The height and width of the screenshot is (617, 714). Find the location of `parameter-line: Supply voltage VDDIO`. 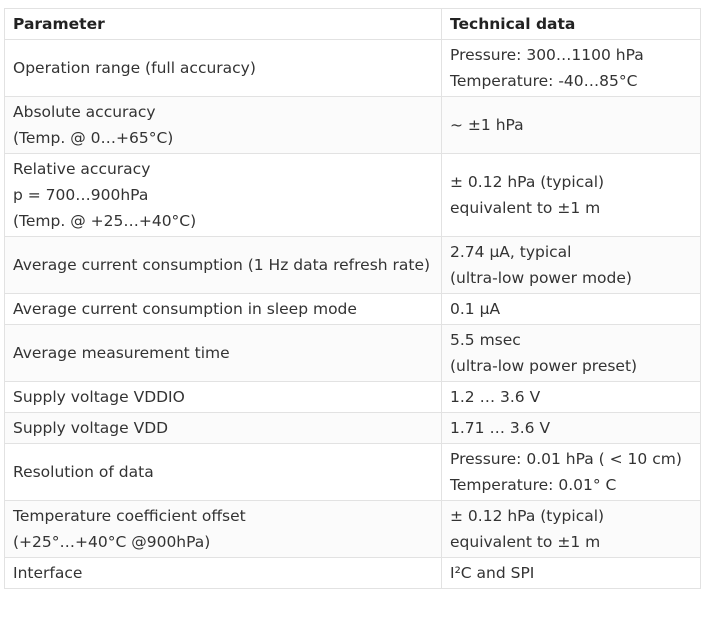

parameter-line: Supply voltage VDDIO is located at coordinates (99, 397).